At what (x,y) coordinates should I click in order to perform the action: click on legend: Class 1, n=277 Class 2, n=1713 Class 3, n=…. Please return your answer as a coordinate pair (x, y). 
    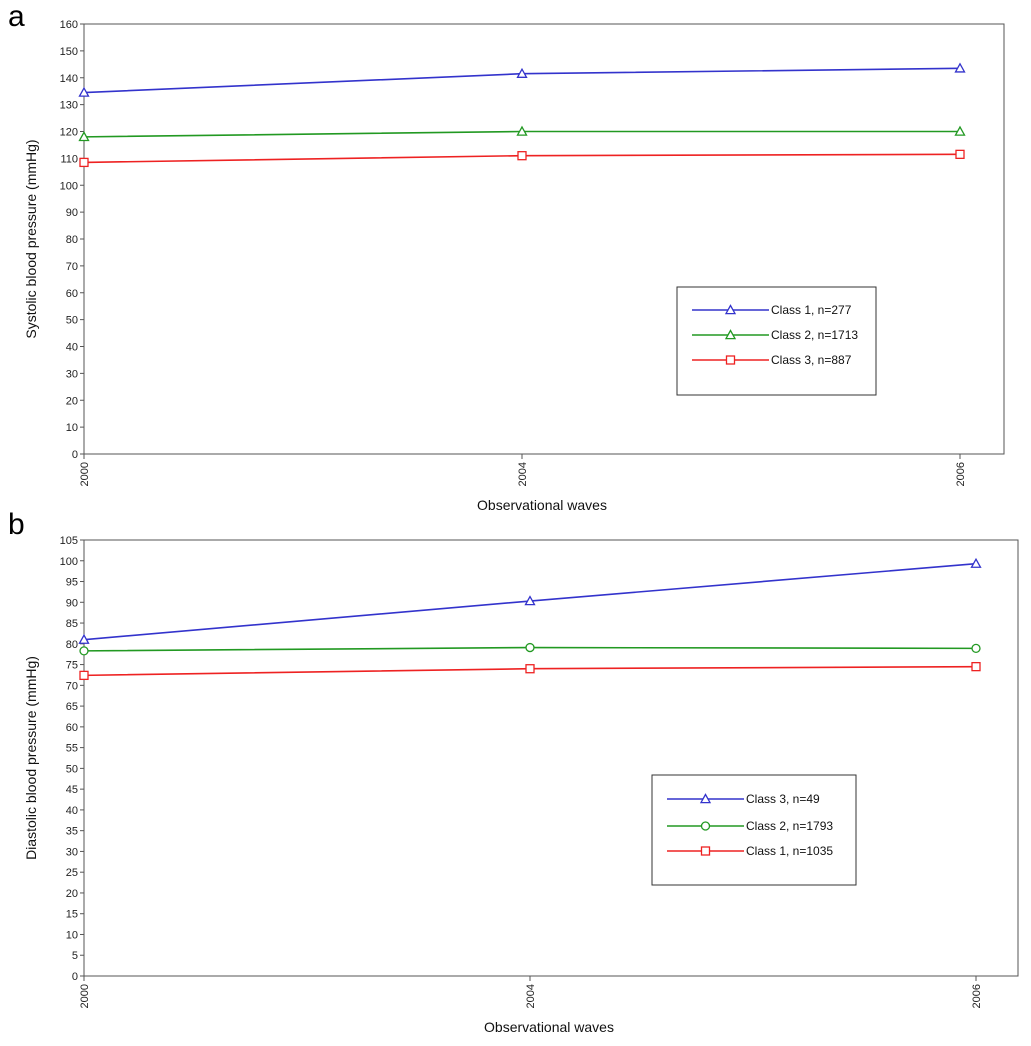
    Looking at the image, I should click on (776, 341).